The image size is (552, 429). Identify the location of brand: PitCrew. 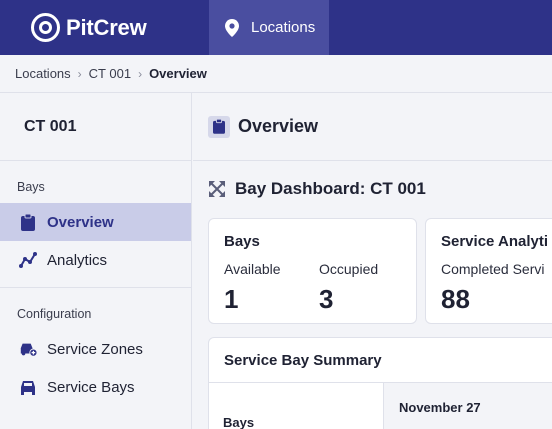
(104, 27).